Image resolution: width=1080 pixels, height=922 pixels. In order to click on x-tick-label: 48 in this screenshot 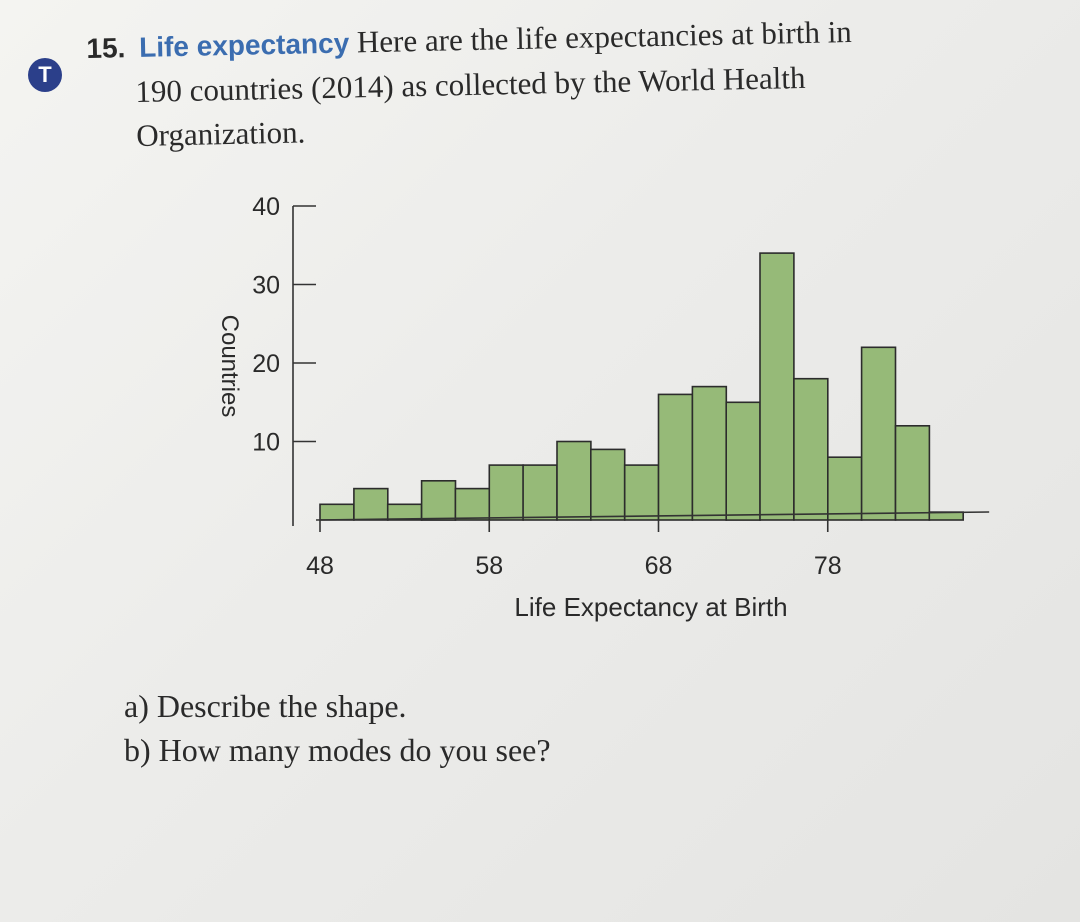, I will do `click(320, 566)`.